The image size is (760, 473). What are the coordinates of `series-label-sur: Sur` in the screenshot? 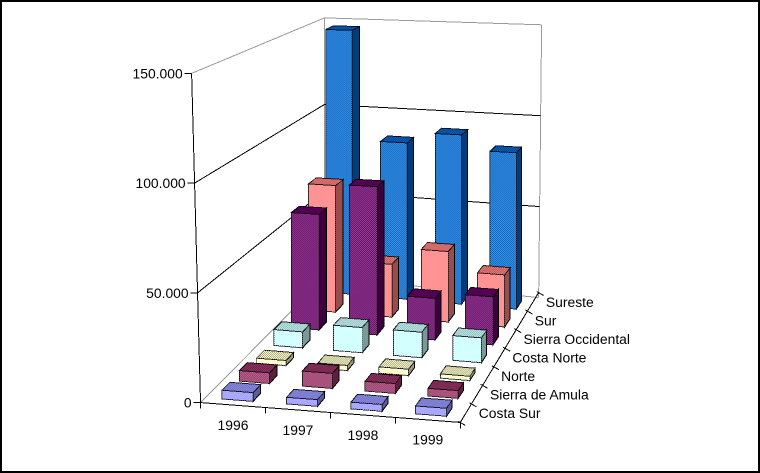 It's located at (546, 320).